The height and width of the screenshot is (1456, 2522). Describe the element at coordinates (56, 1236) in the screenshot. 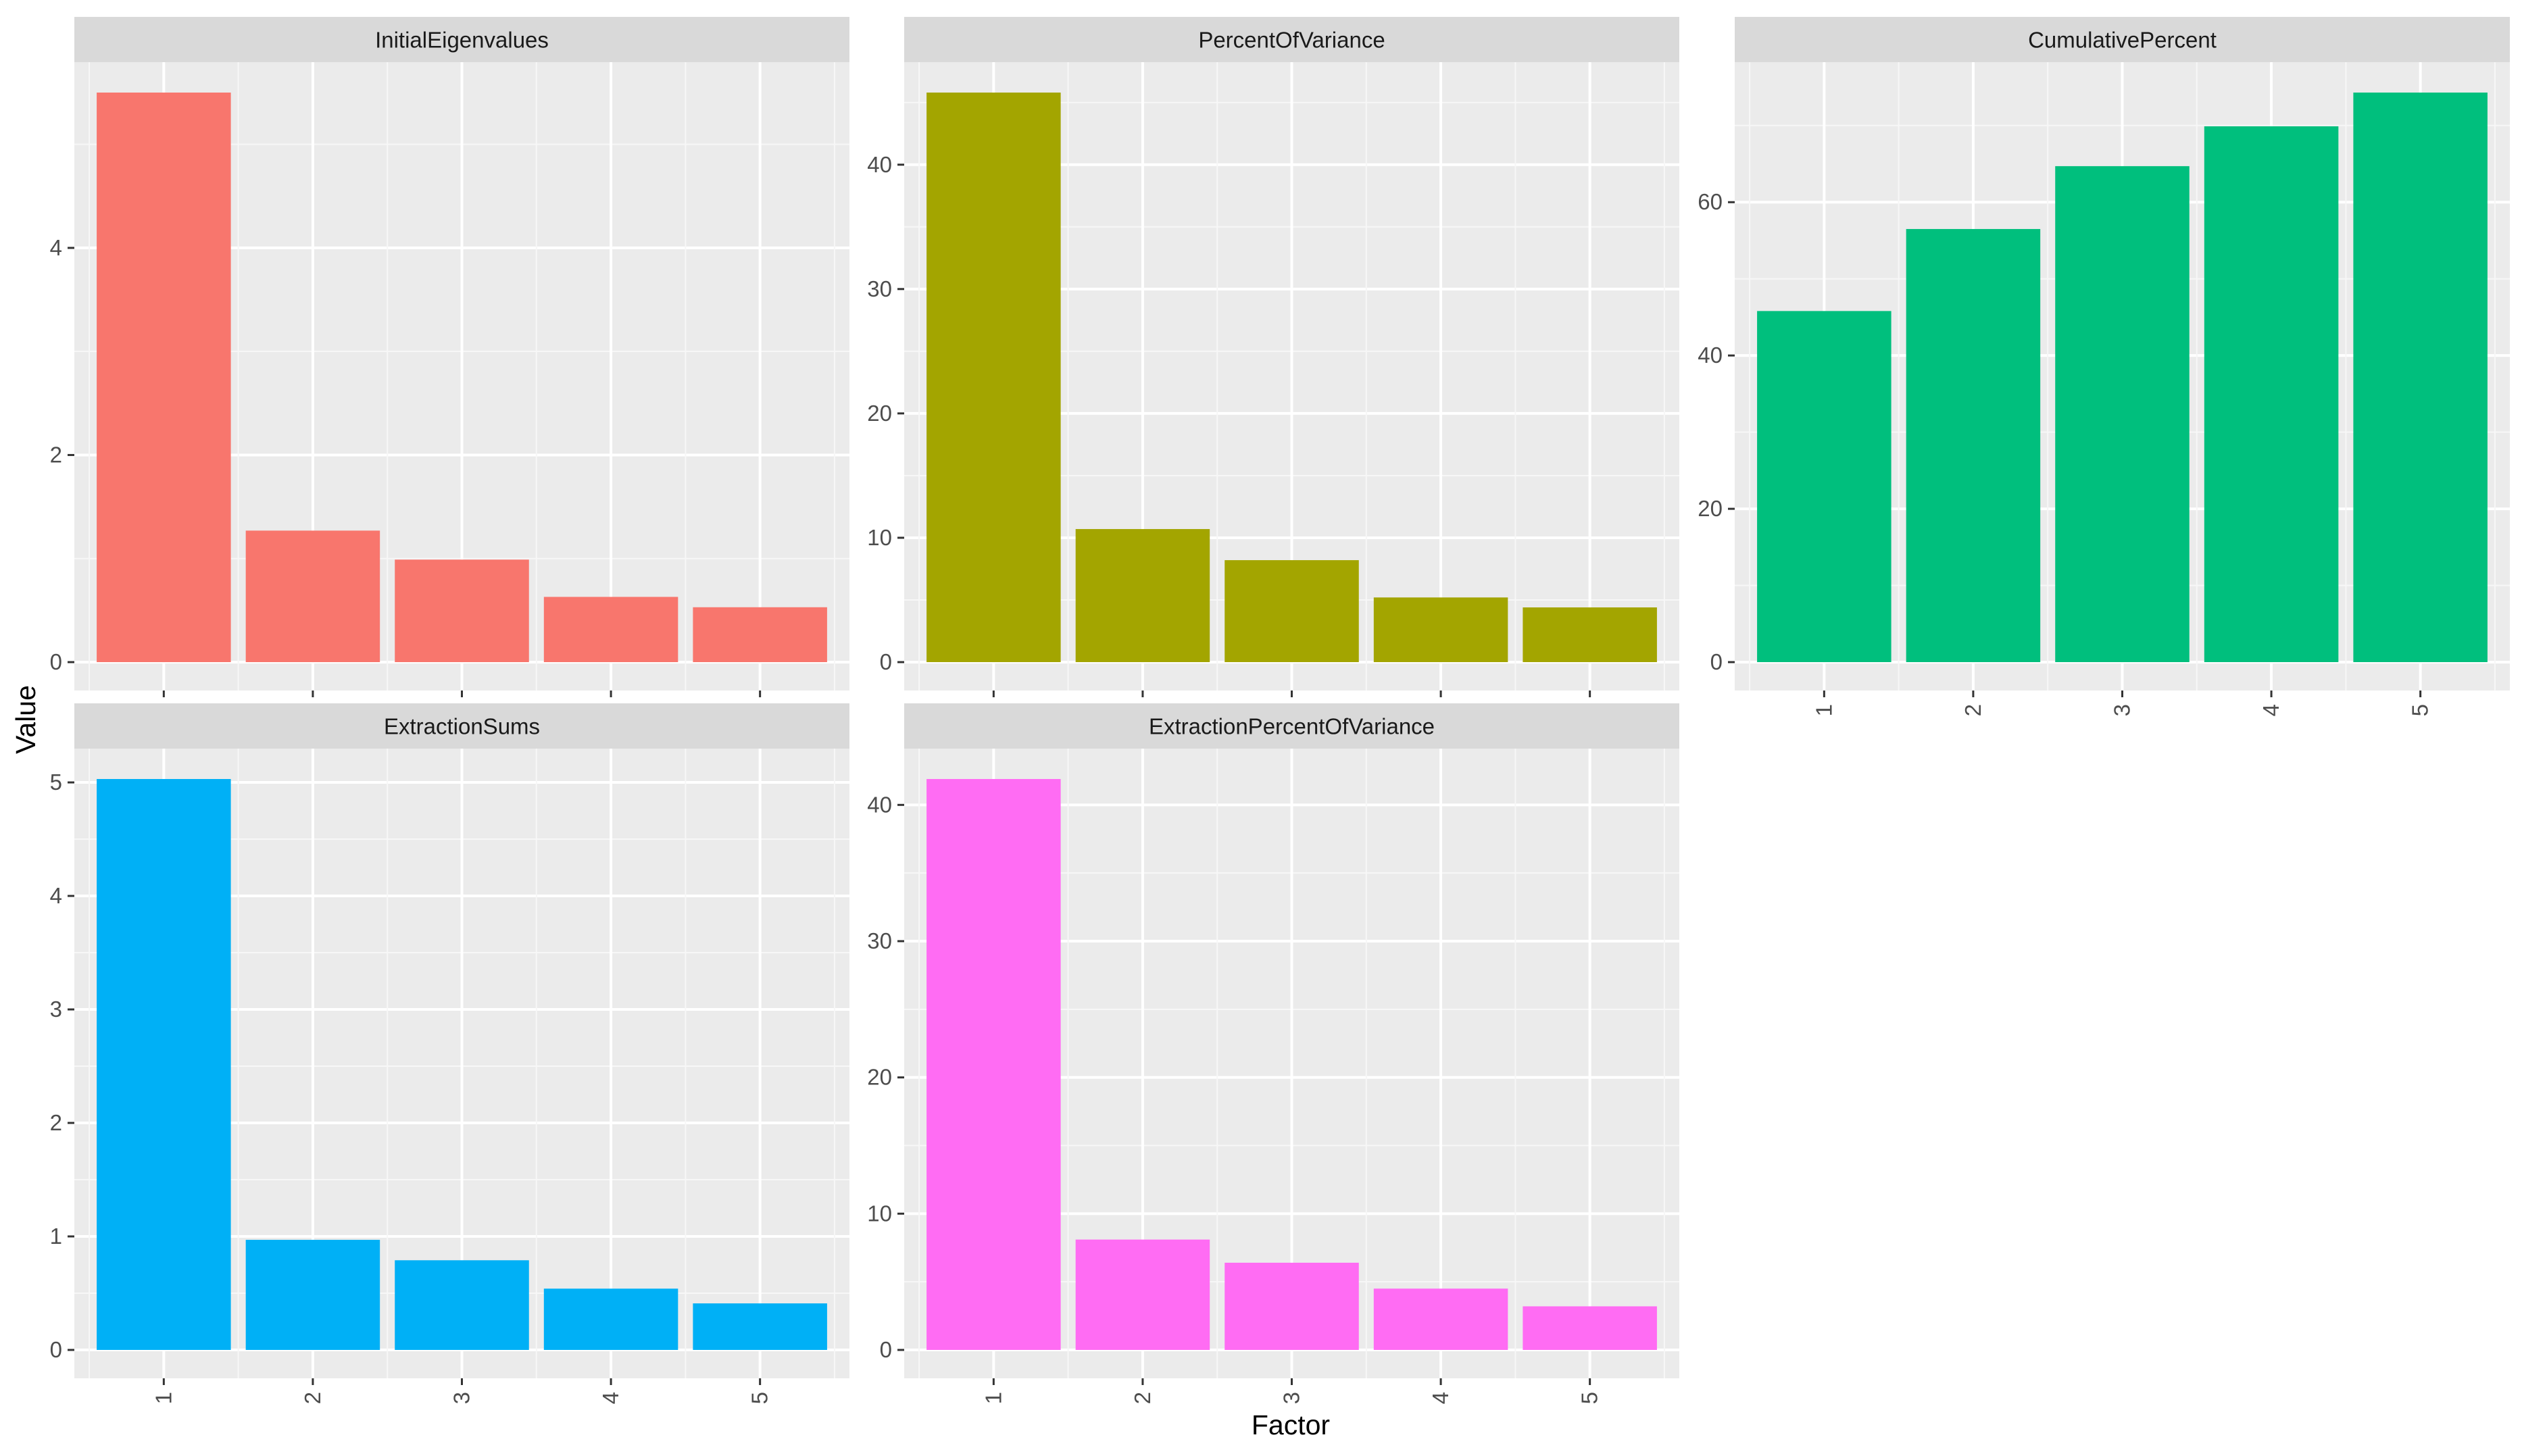

I see `y-tick-label: 1` at that location.